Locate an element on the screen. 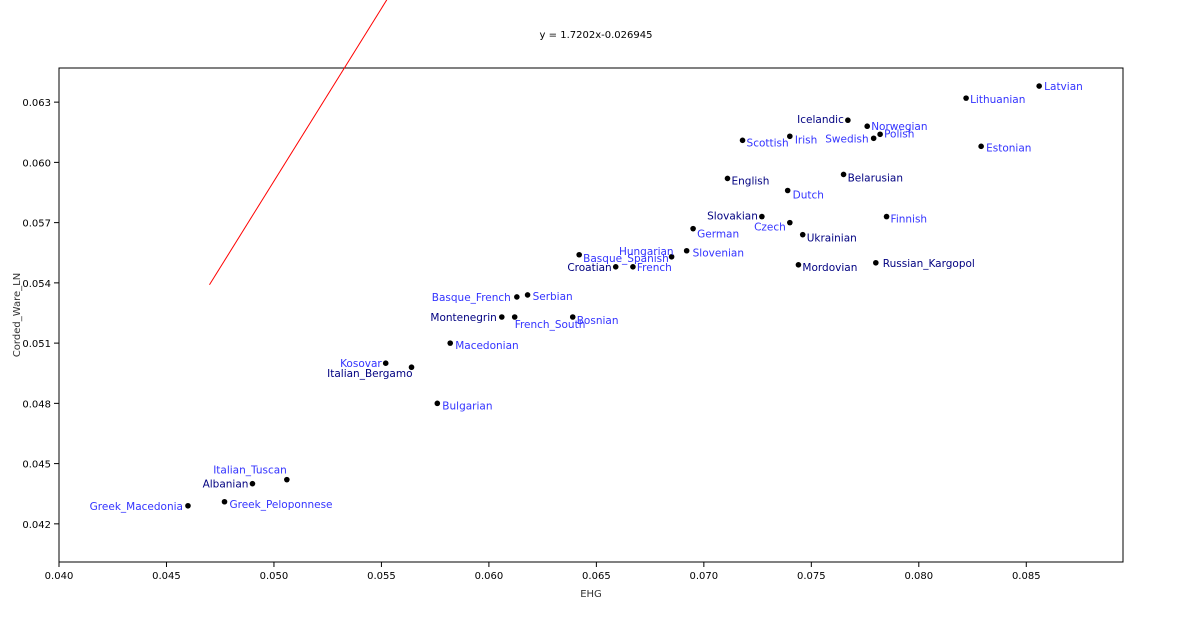 The width and height of the screenshot is (1182, 631). data-label-irish: Irish is located at coordinates (806, 140).